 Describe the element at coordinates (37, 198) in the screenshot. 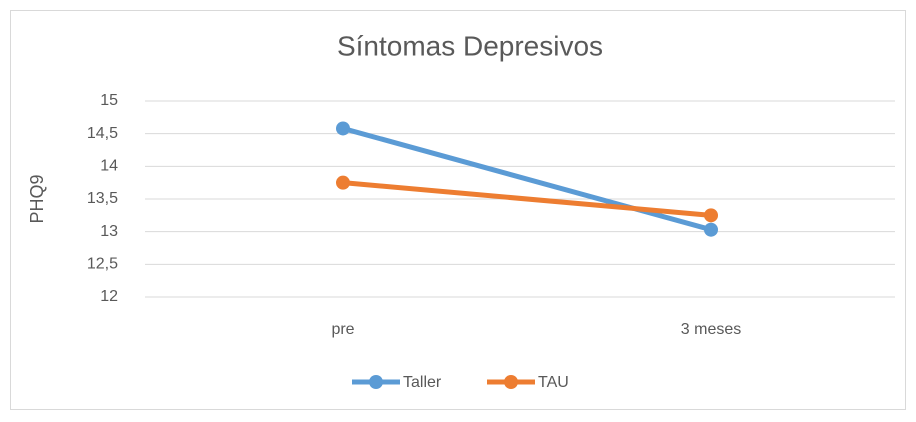

I see `y-axis-label: PHQ9` at that location.